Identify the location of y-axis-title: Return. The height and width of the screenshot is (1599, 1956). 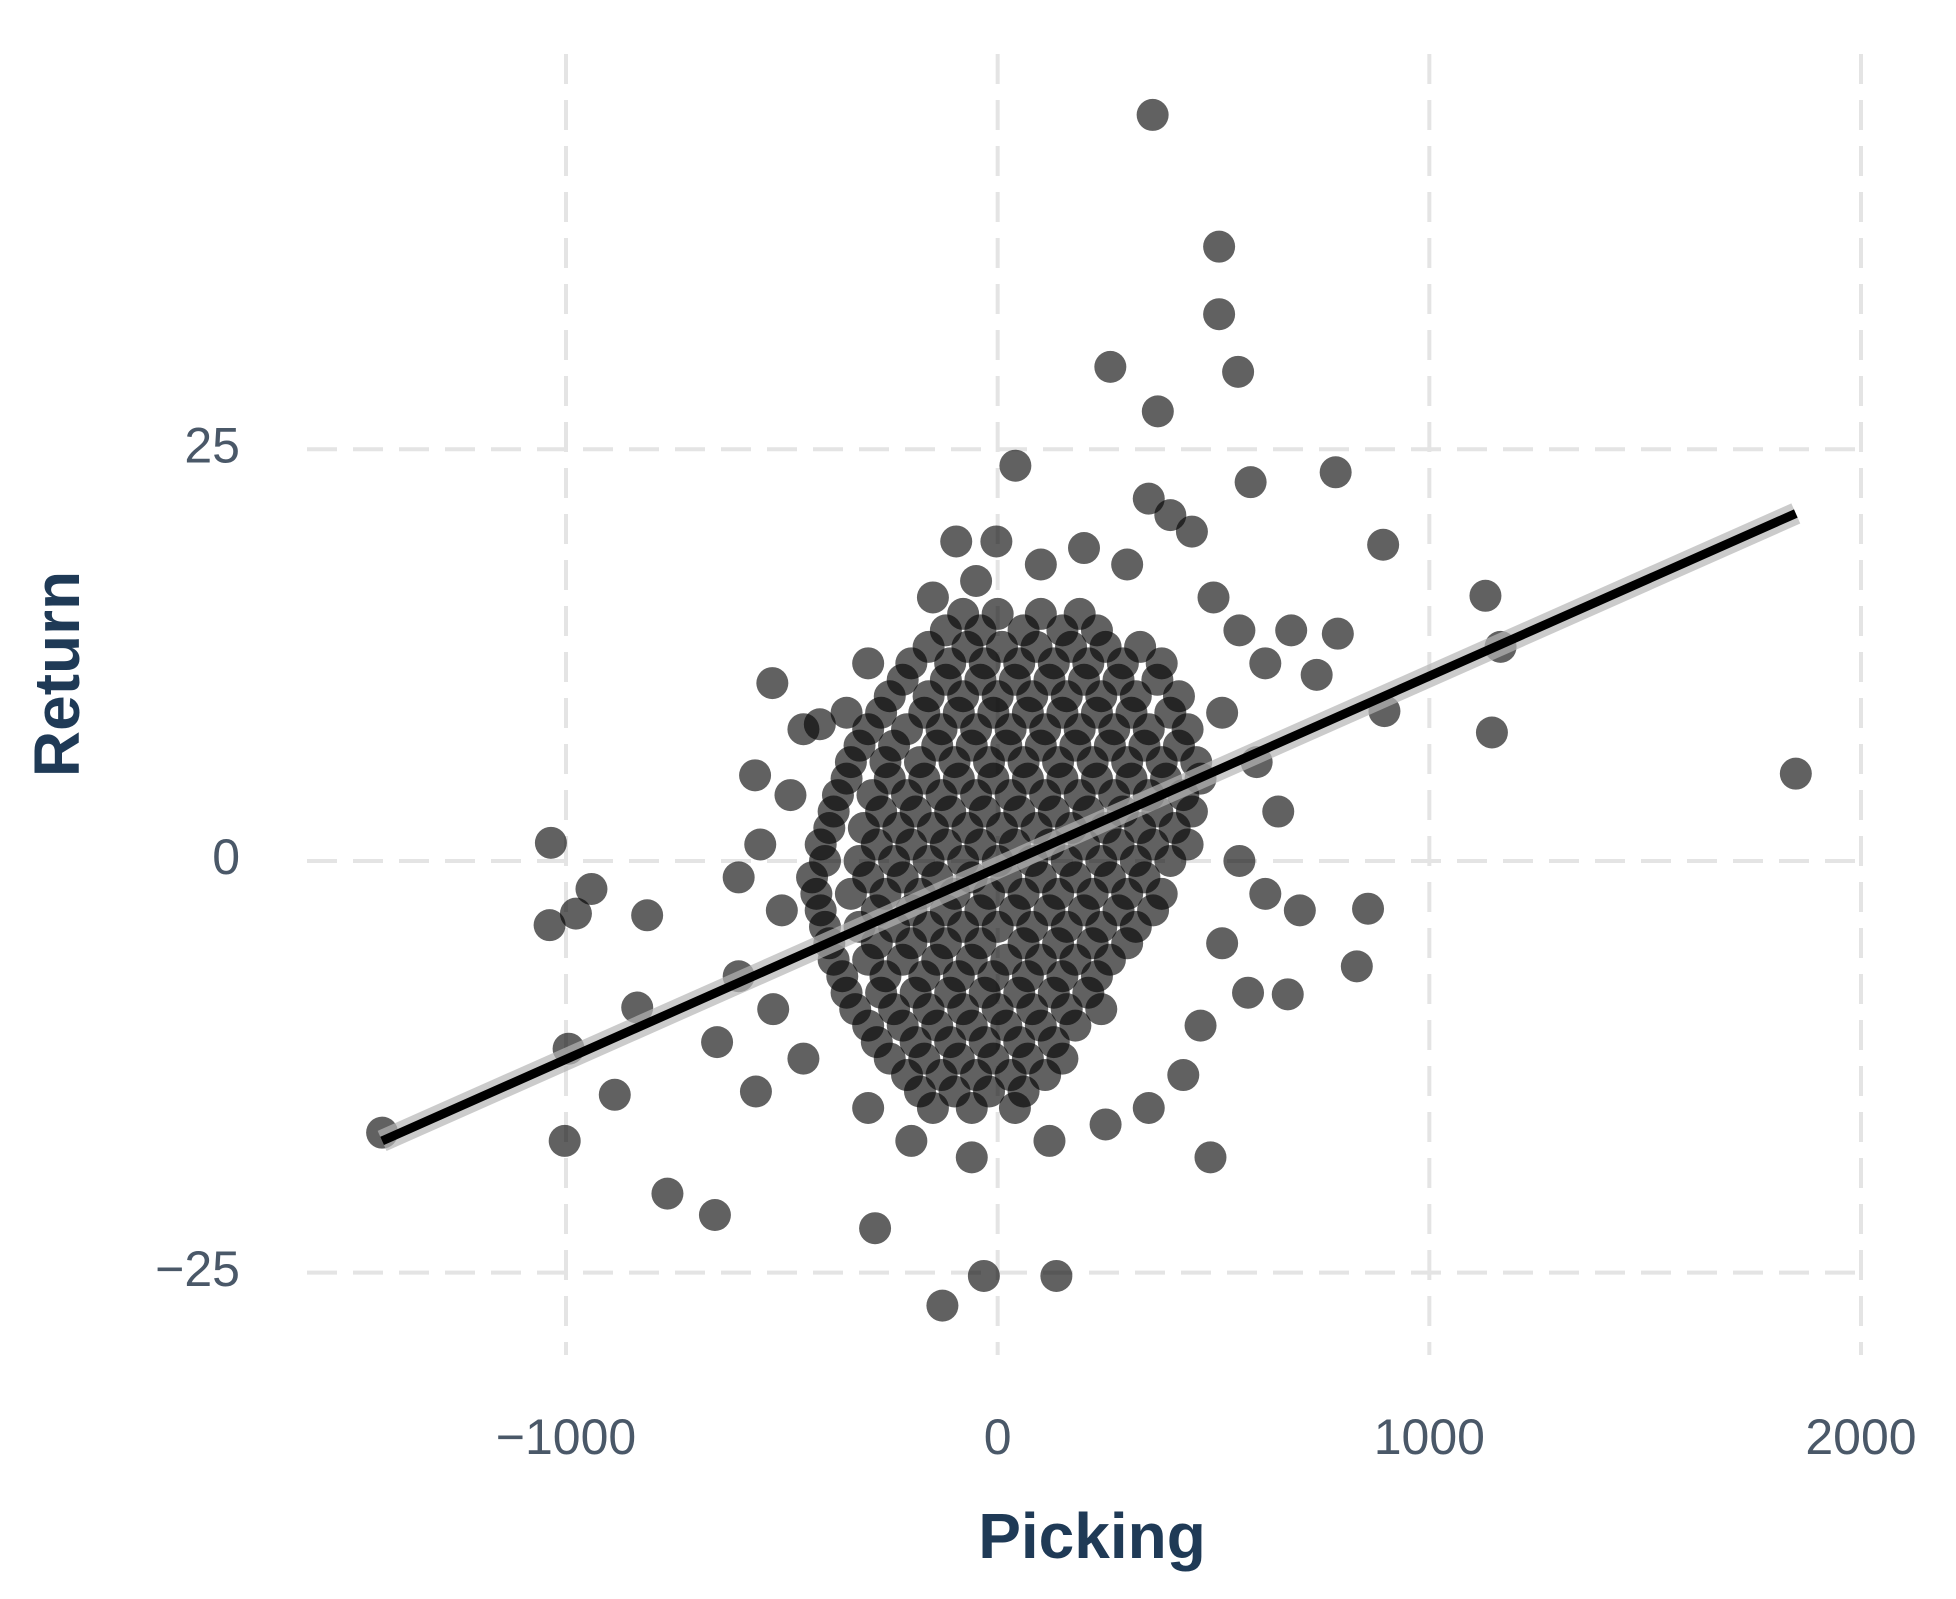
(57, 674).